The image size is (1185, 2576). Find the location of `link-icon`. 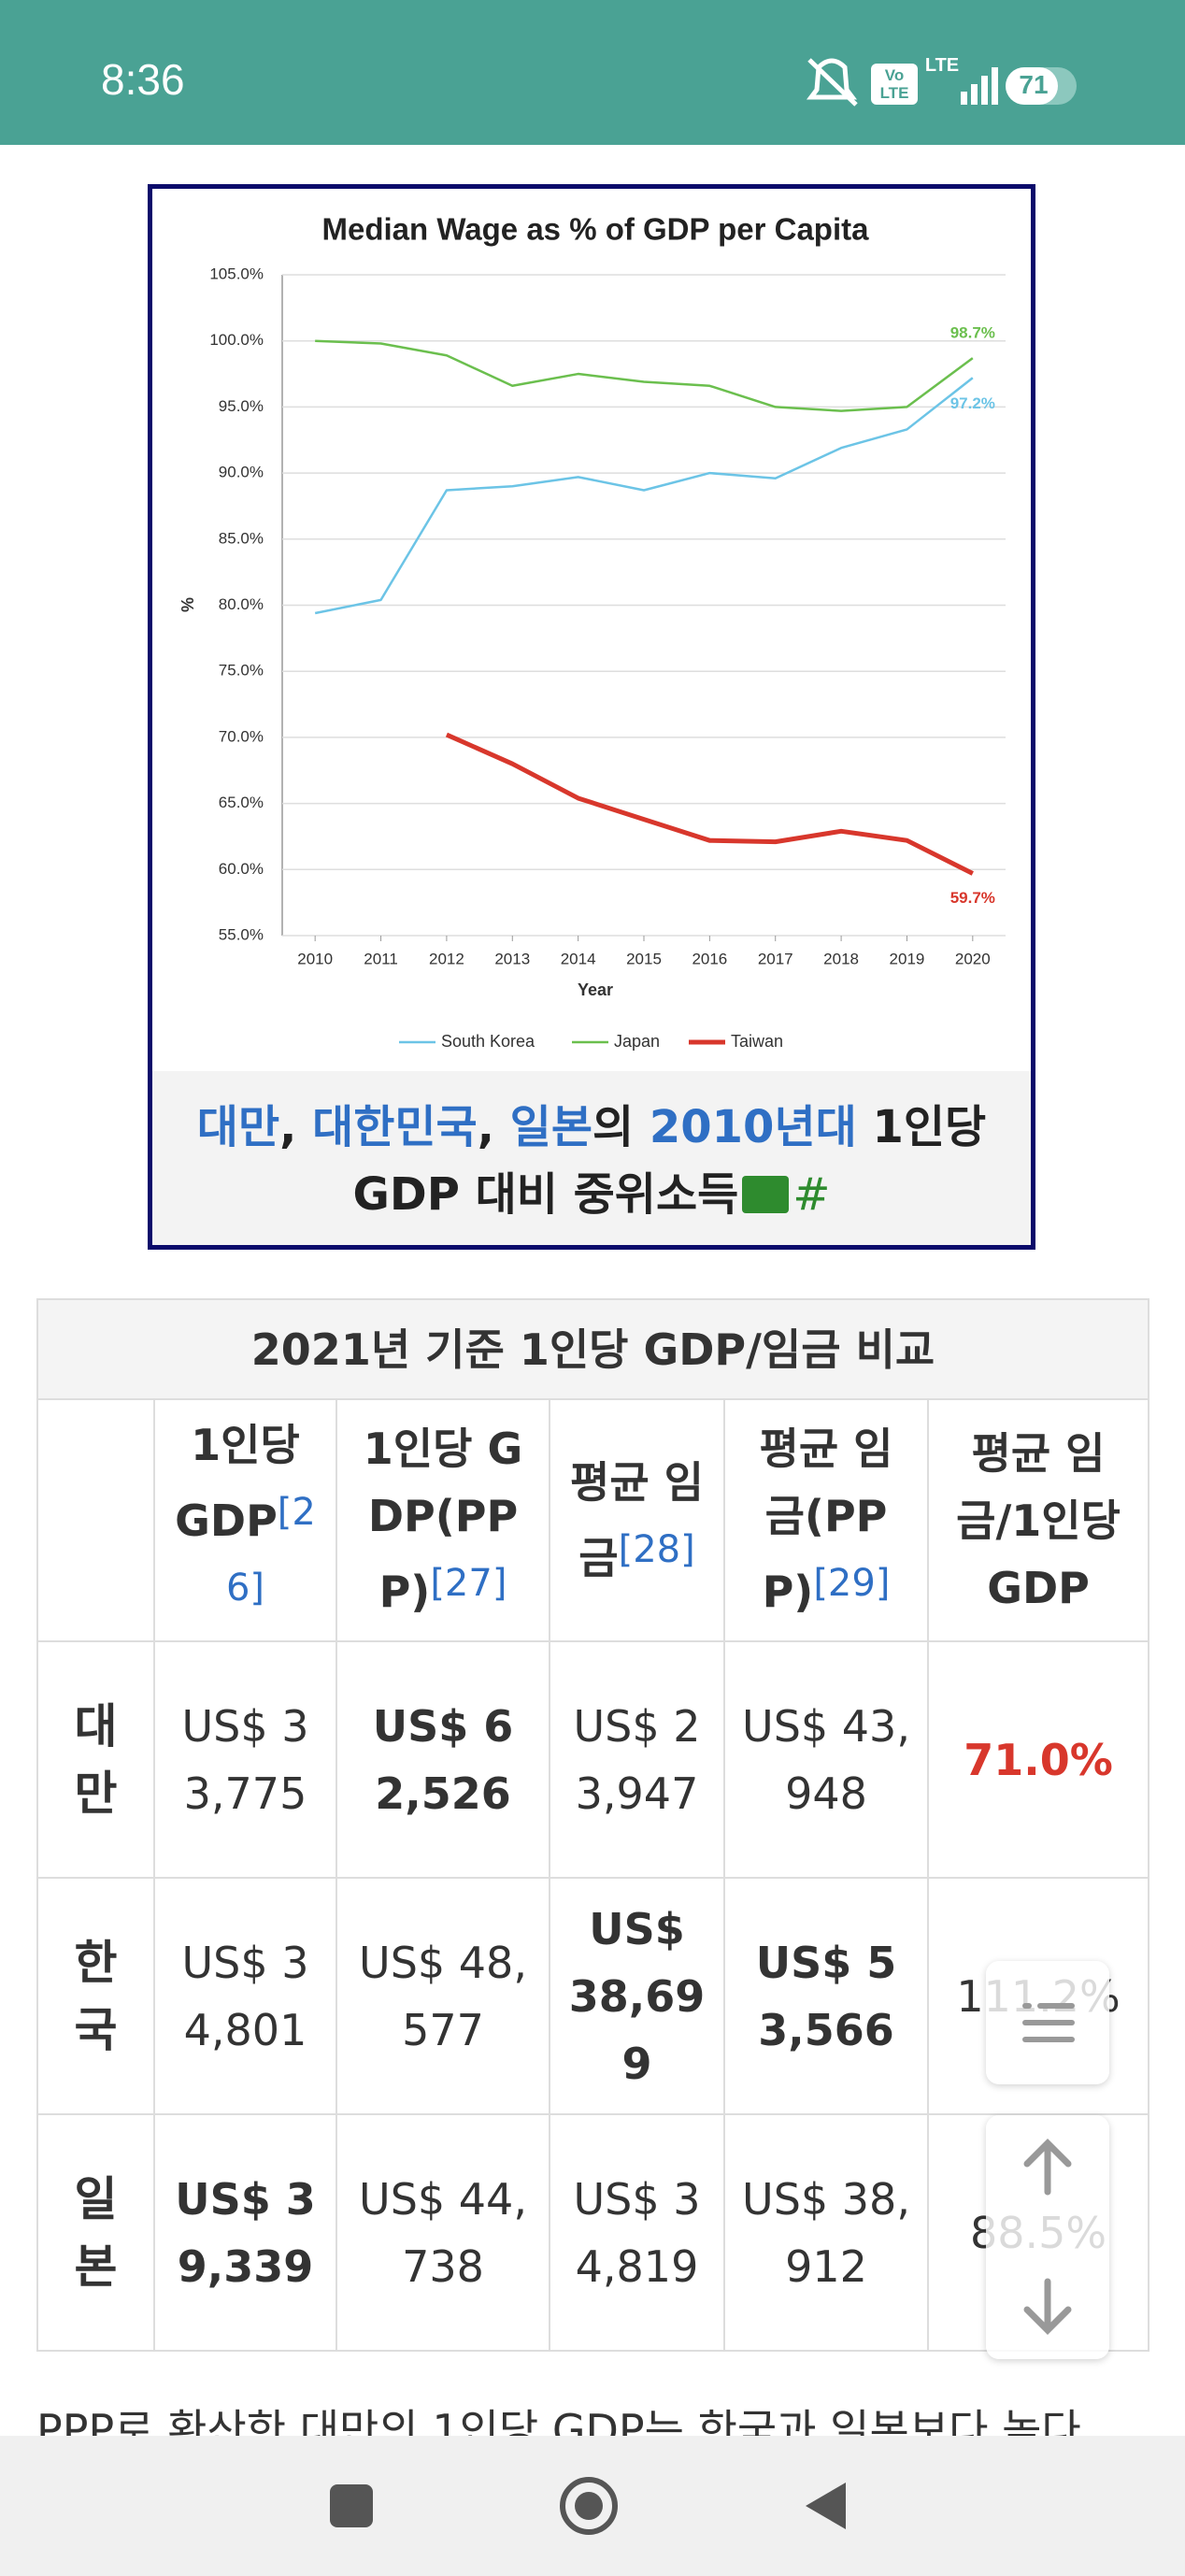

link-icon is located at coordinates (766, 1194).